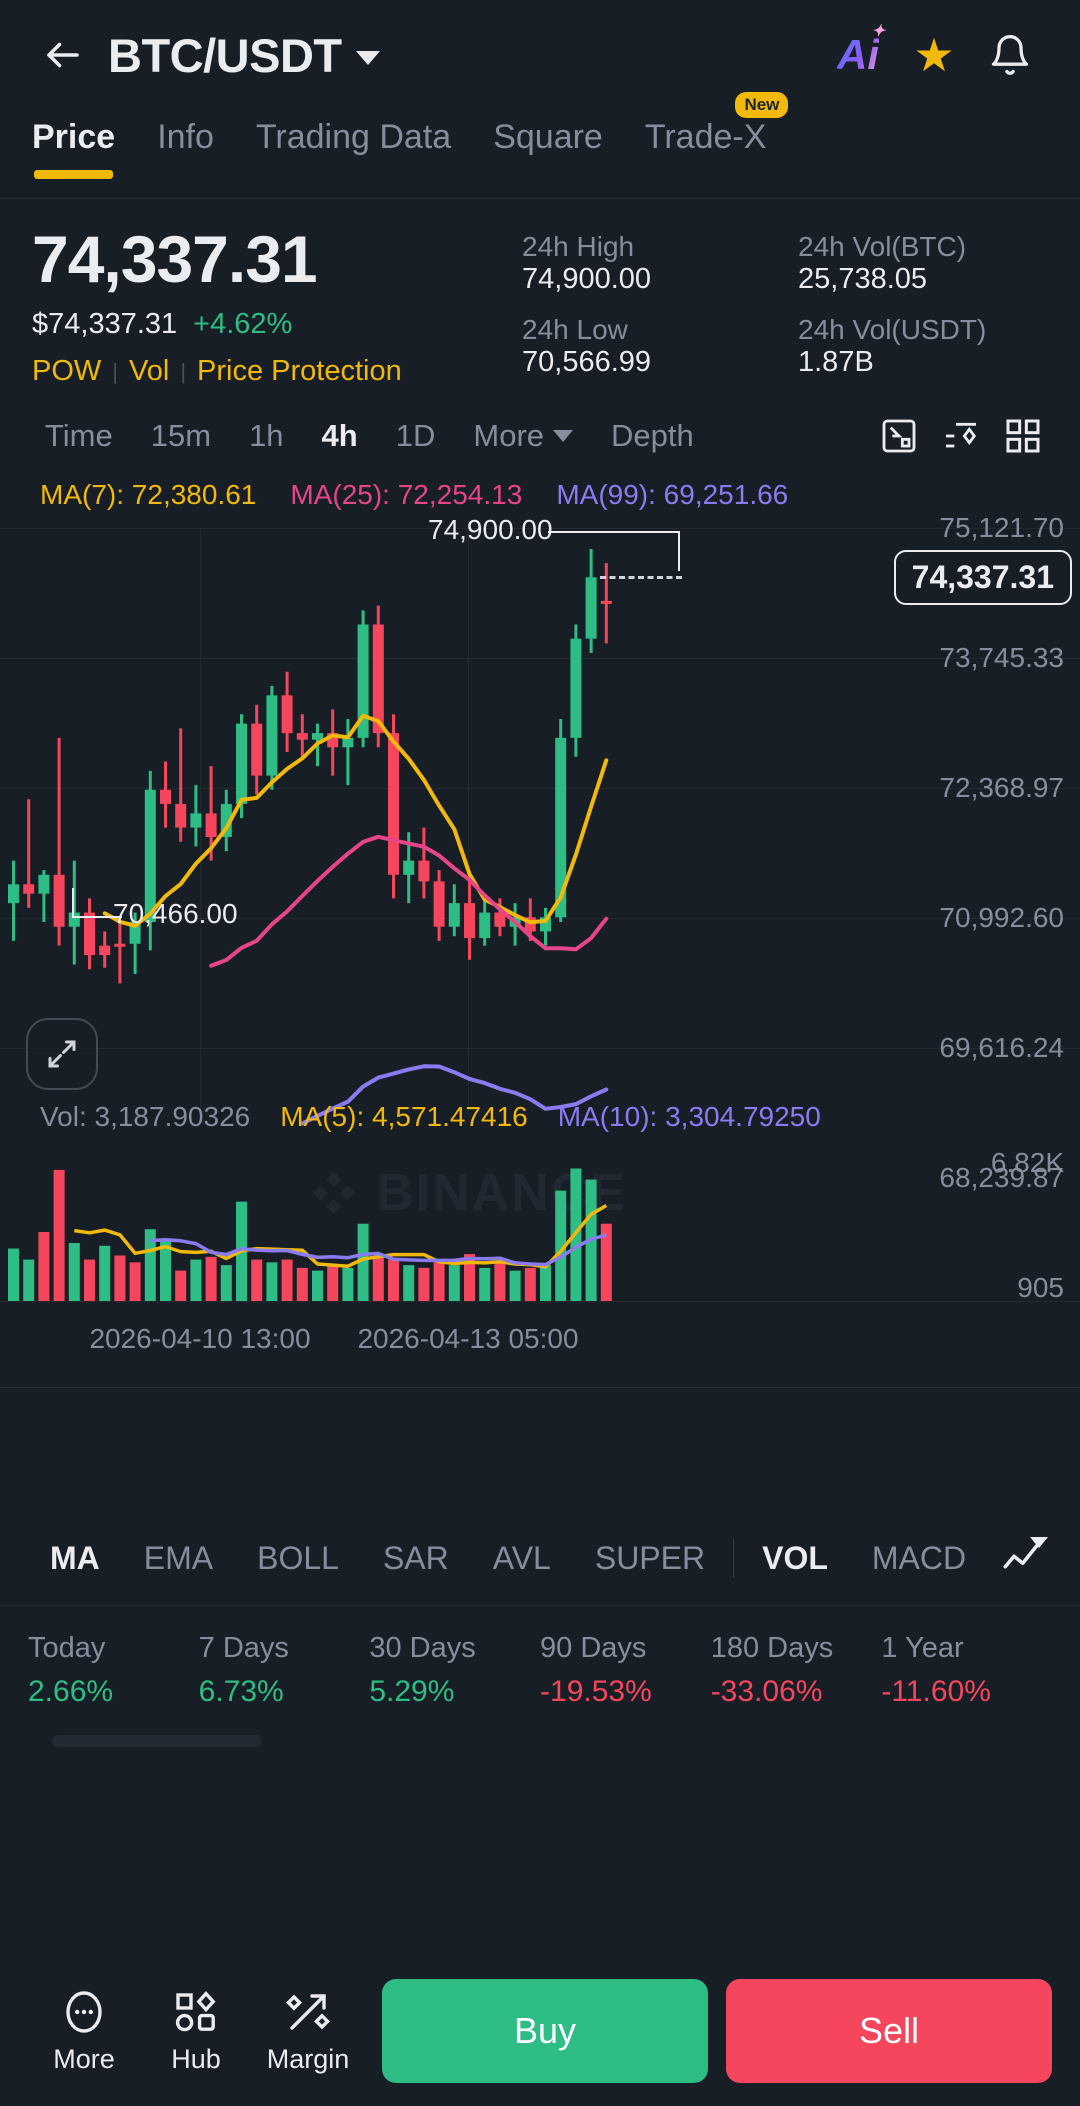 The width and height of the screenshot is (1080, 2106). I want to click on grid-line-vertical, so click(468, 819).